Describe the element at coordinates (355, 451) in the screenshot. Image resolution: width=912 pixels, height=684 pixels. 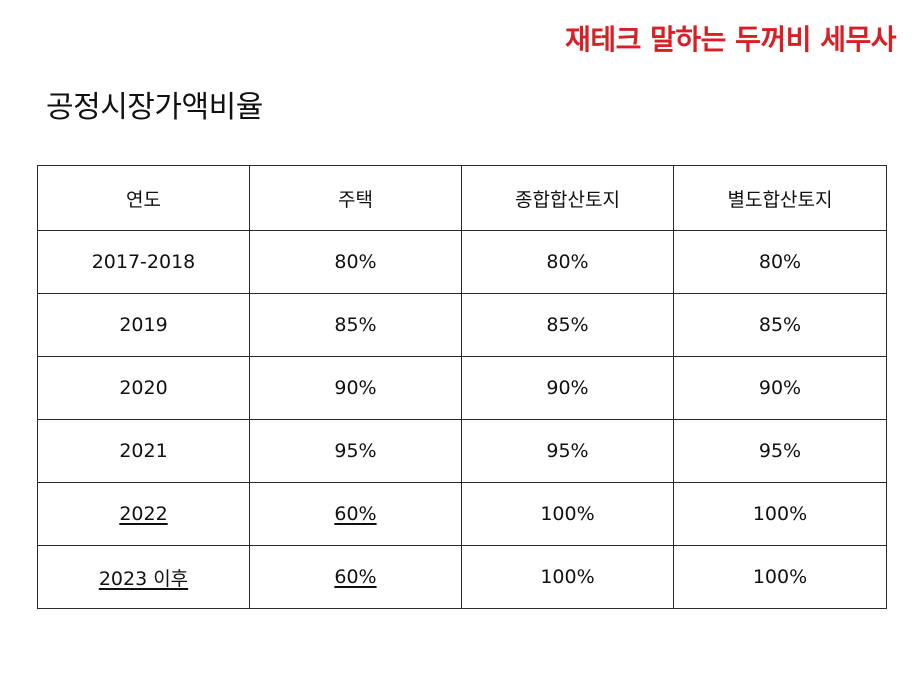
I see `housing-rate-cell: 95%` at that location.